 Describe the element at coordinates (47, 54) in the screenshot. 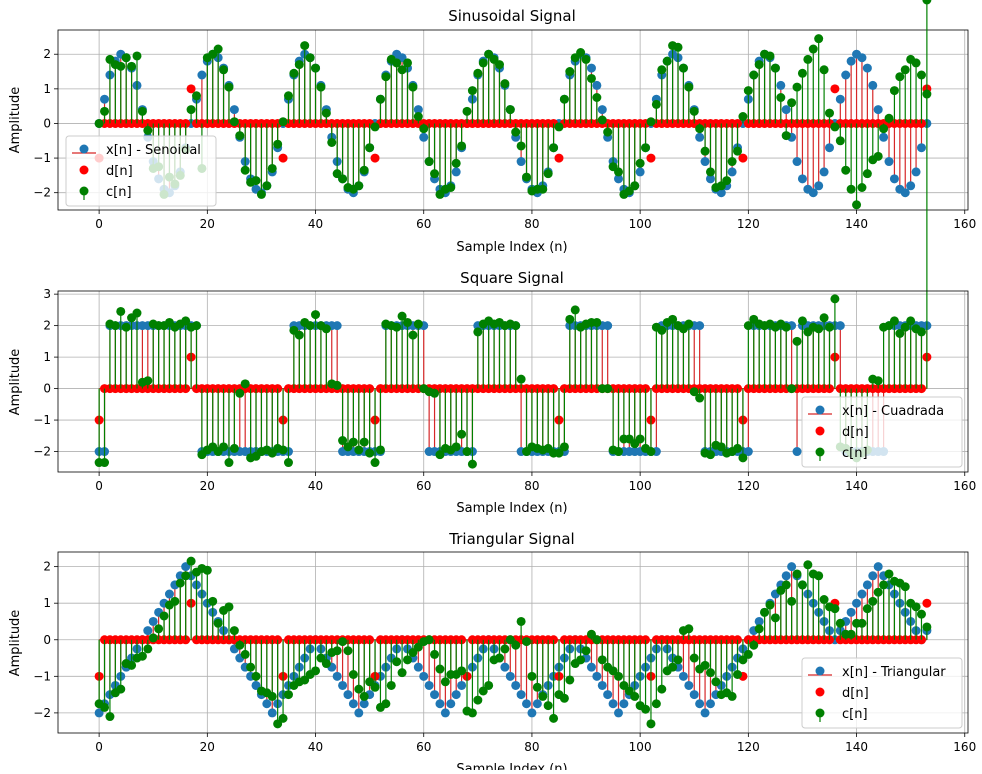

I see `y-tick-label: 2` at that location.